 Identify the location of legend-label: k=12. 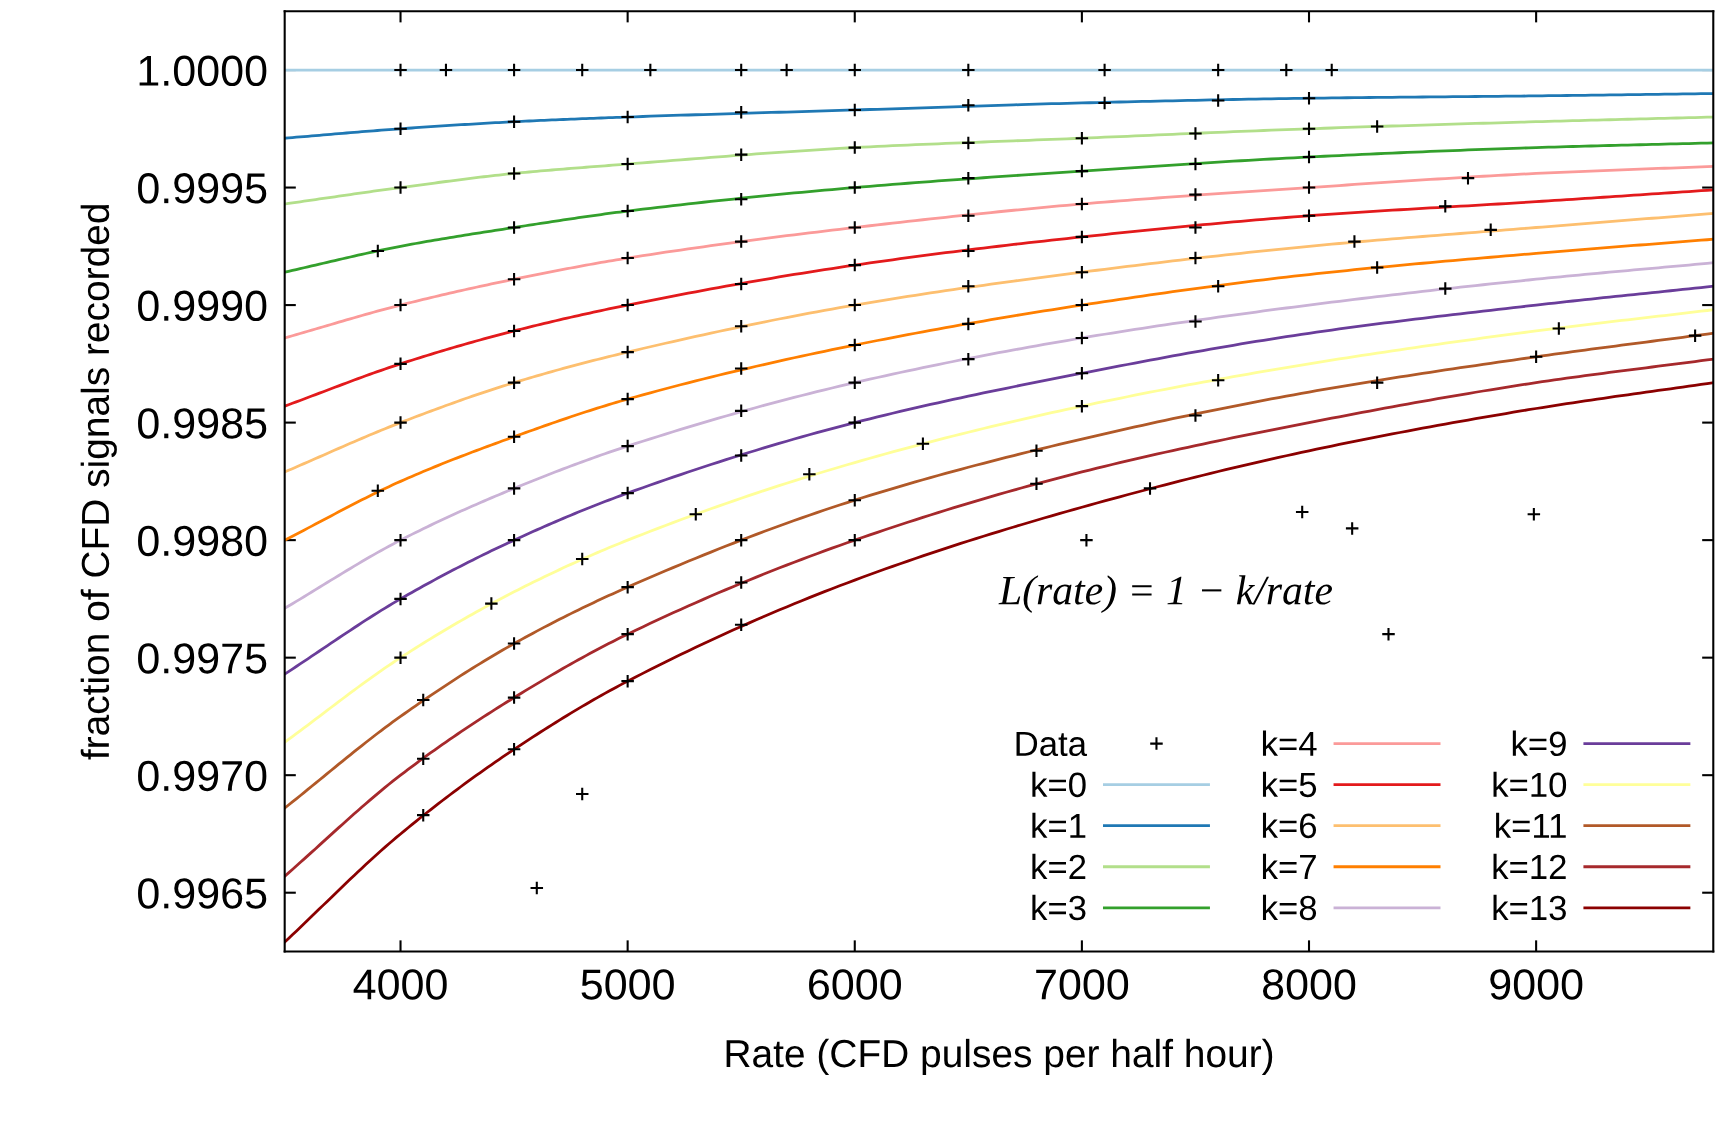
(1529, 866).